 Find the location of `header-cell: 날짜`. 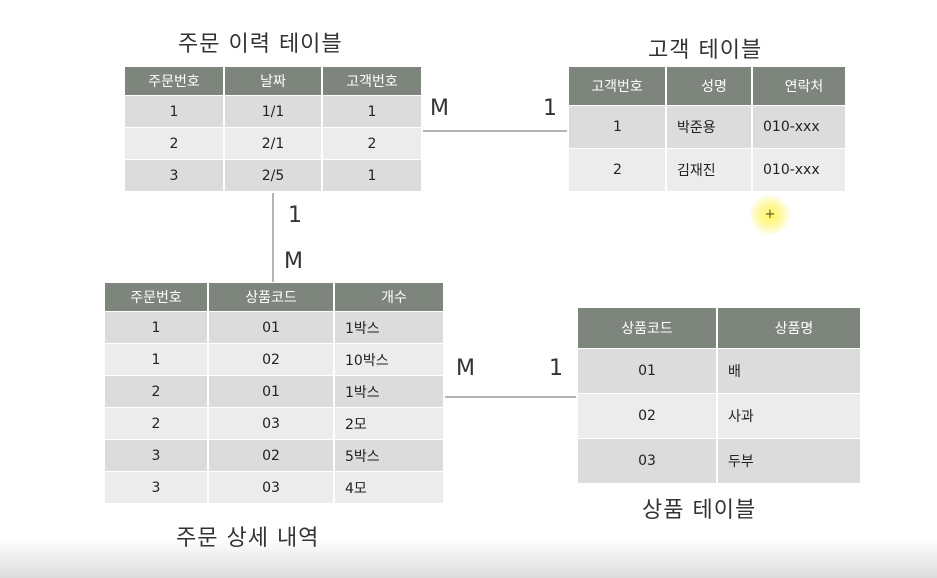

header-cell: 날짜 is located at coordinates (273, 81).